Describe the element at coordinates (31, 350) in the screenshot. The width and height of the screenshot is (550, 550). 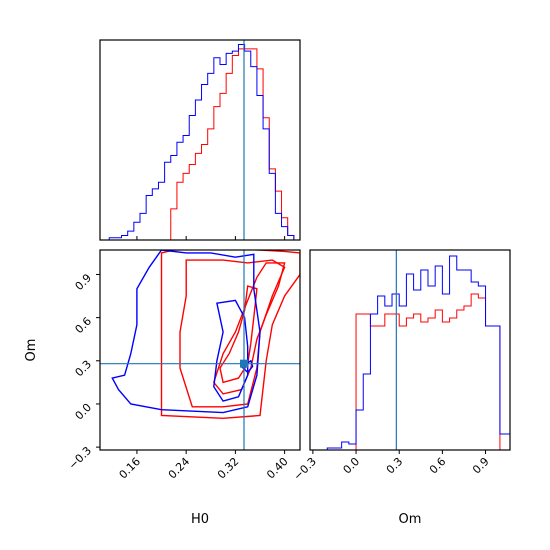
I see `ylabel-om: Om` at that location.